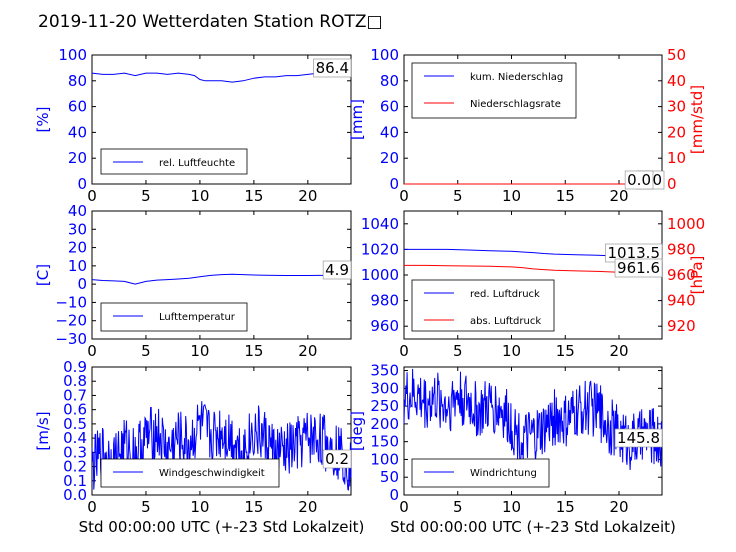 This screenshot has width=736, height=552. What do you see at coordinates (71, 321) in the screenshot?
I see `y-tick-label: −20` at bounding box center [71, 321].